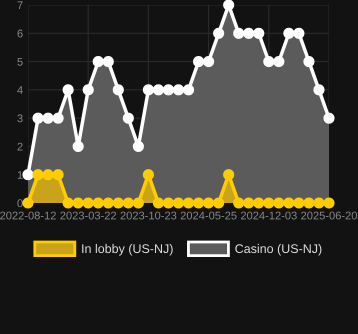 This screenshot has height=334, width=358. I want to click on x-tick-label: 2025-06-20, so click(329, 216).